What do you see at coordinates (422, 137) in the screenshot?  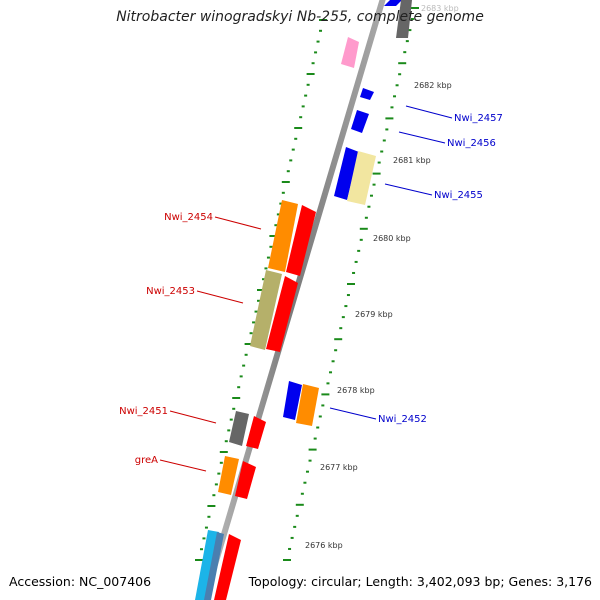 I see `leader-nwi2456` at bounding box center [422, 137].